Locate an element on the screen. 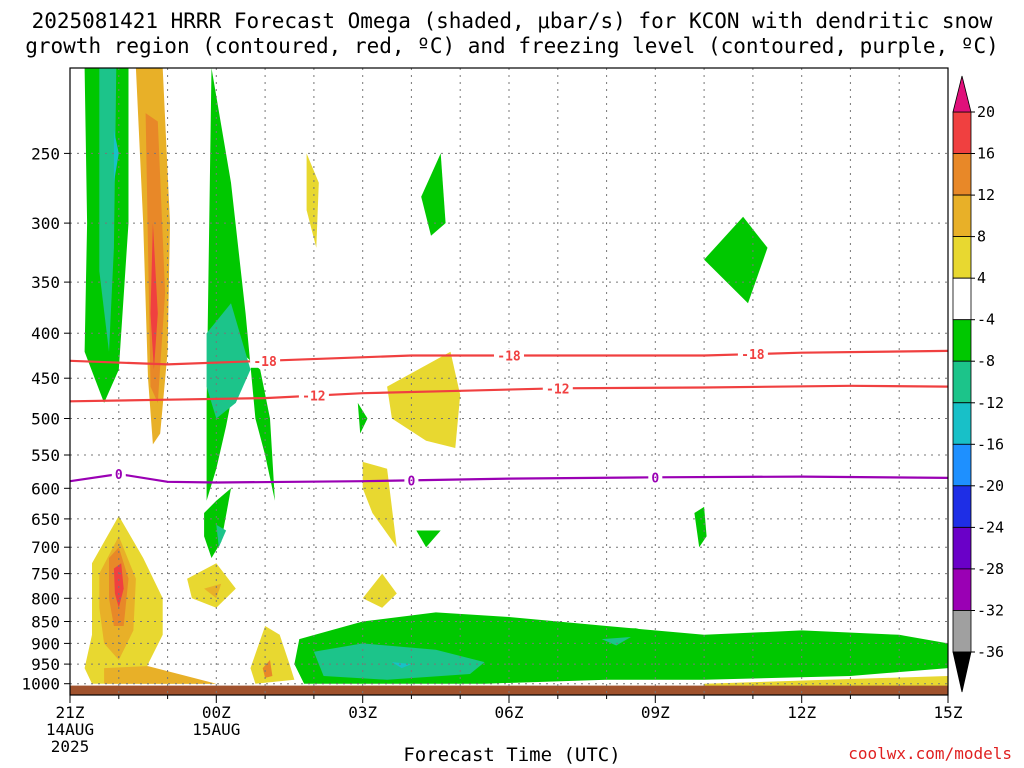 The height and width of the screenshot is (768, 1024). colorbar-tick-label-0: 20 is located at coordinates (986, 112).